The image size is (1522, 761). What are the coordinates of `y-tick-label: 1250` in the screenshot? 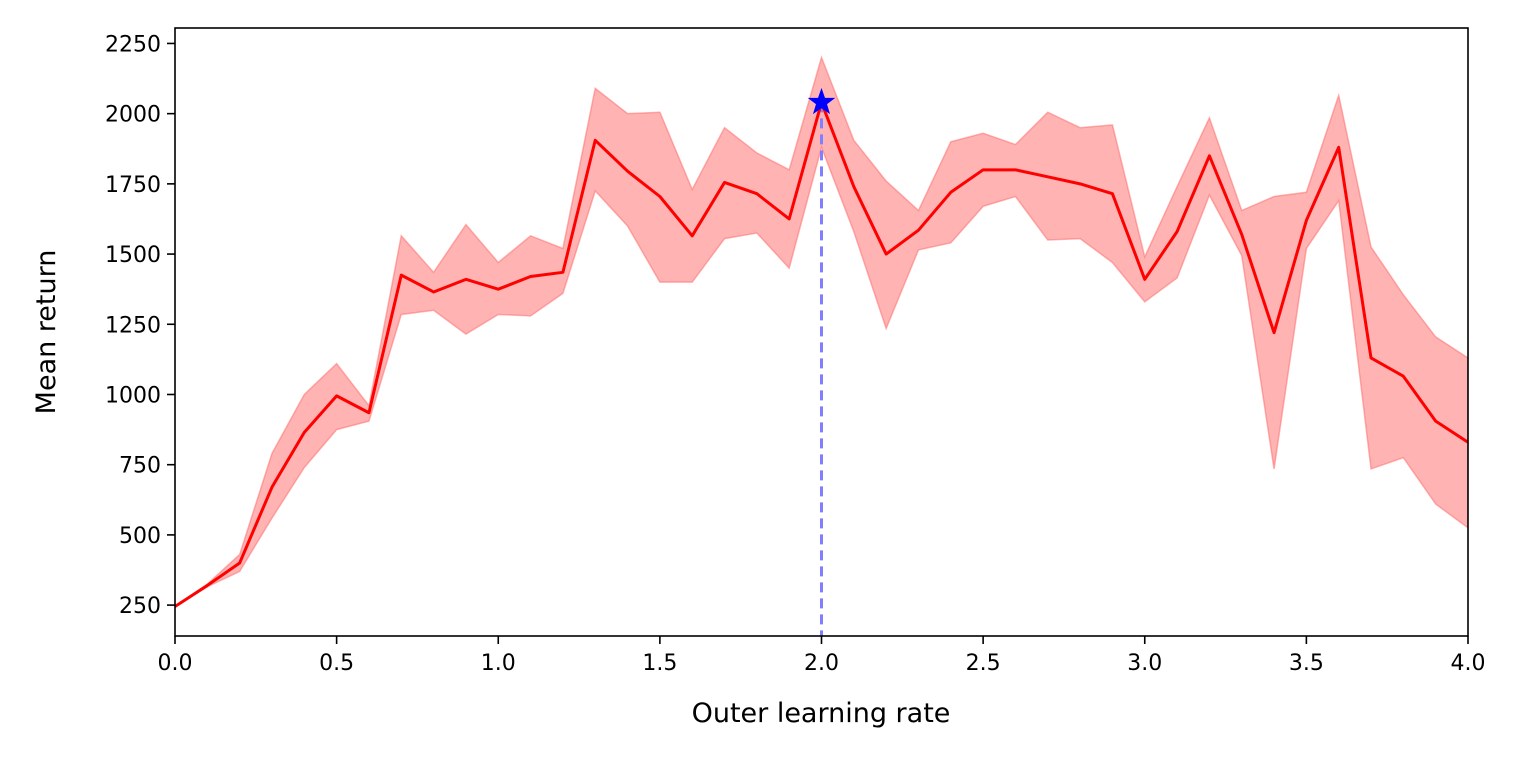 It's located at (133, 325).